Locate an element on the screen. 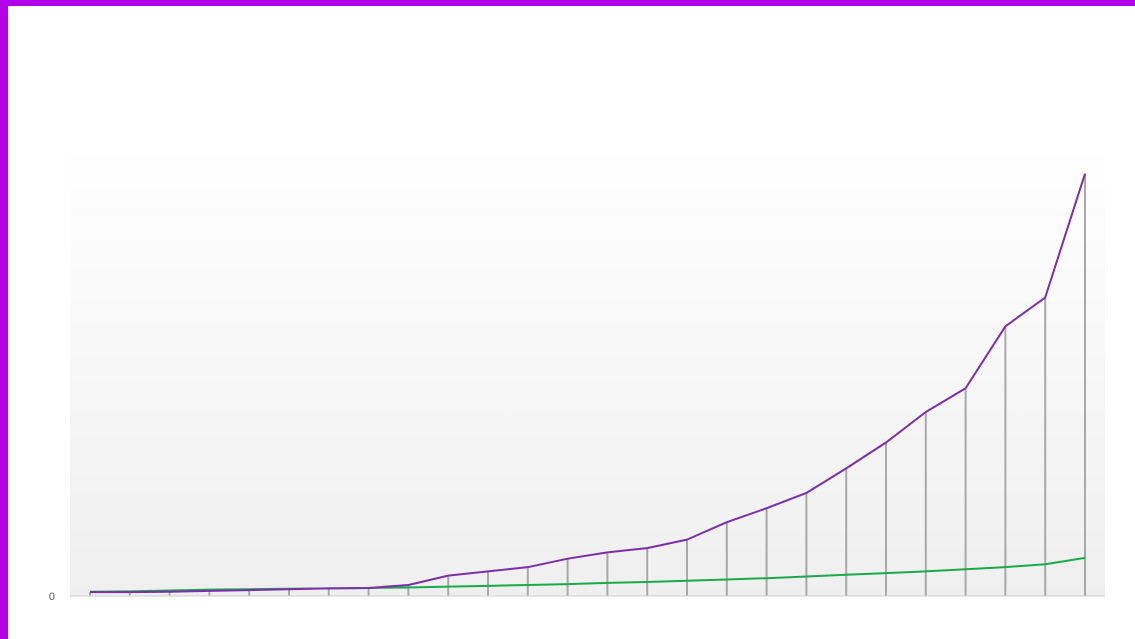  y-tick-label: 0 is located at coordinates (52, 597).